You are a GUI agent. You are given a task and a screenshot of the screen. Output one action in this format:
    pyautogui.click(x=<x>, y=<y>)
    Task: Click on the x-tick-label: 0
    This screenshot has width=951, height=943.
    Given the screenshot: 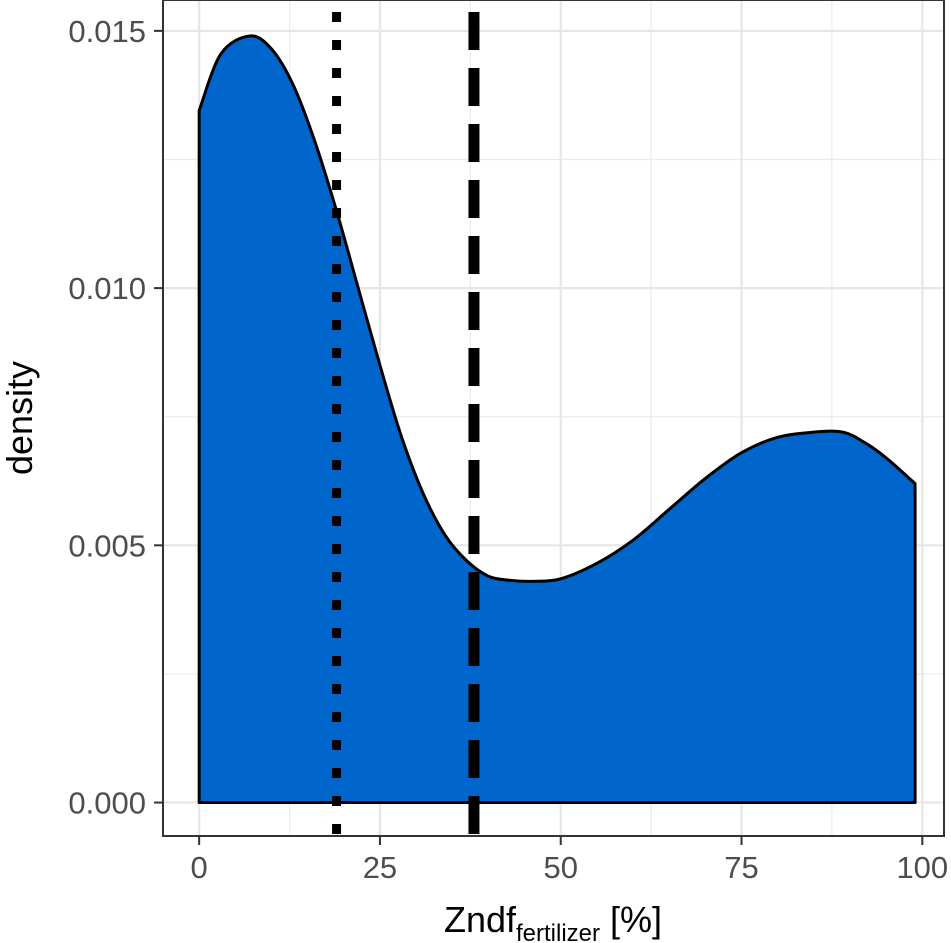 What is the action you would take?
    pyautogui.click(x=199, y=867)
    